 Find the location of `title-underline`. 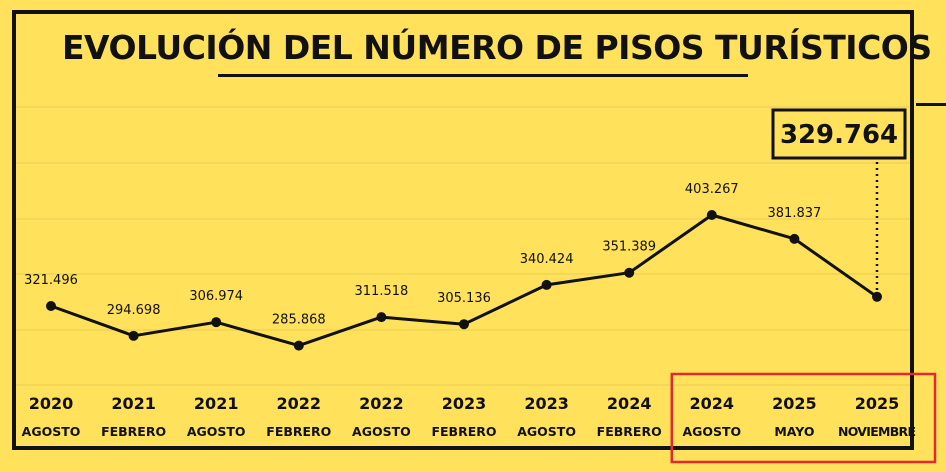

title-underline is located at coordinates (483, 75).